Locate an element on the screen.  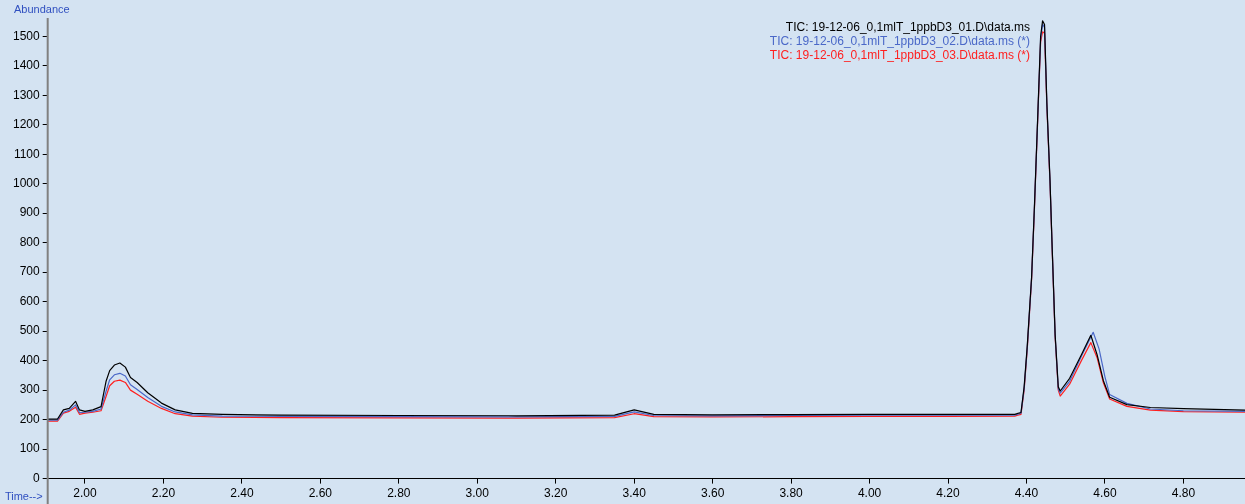
y-tick-label: 1300 is located at coordinates (26, 94).